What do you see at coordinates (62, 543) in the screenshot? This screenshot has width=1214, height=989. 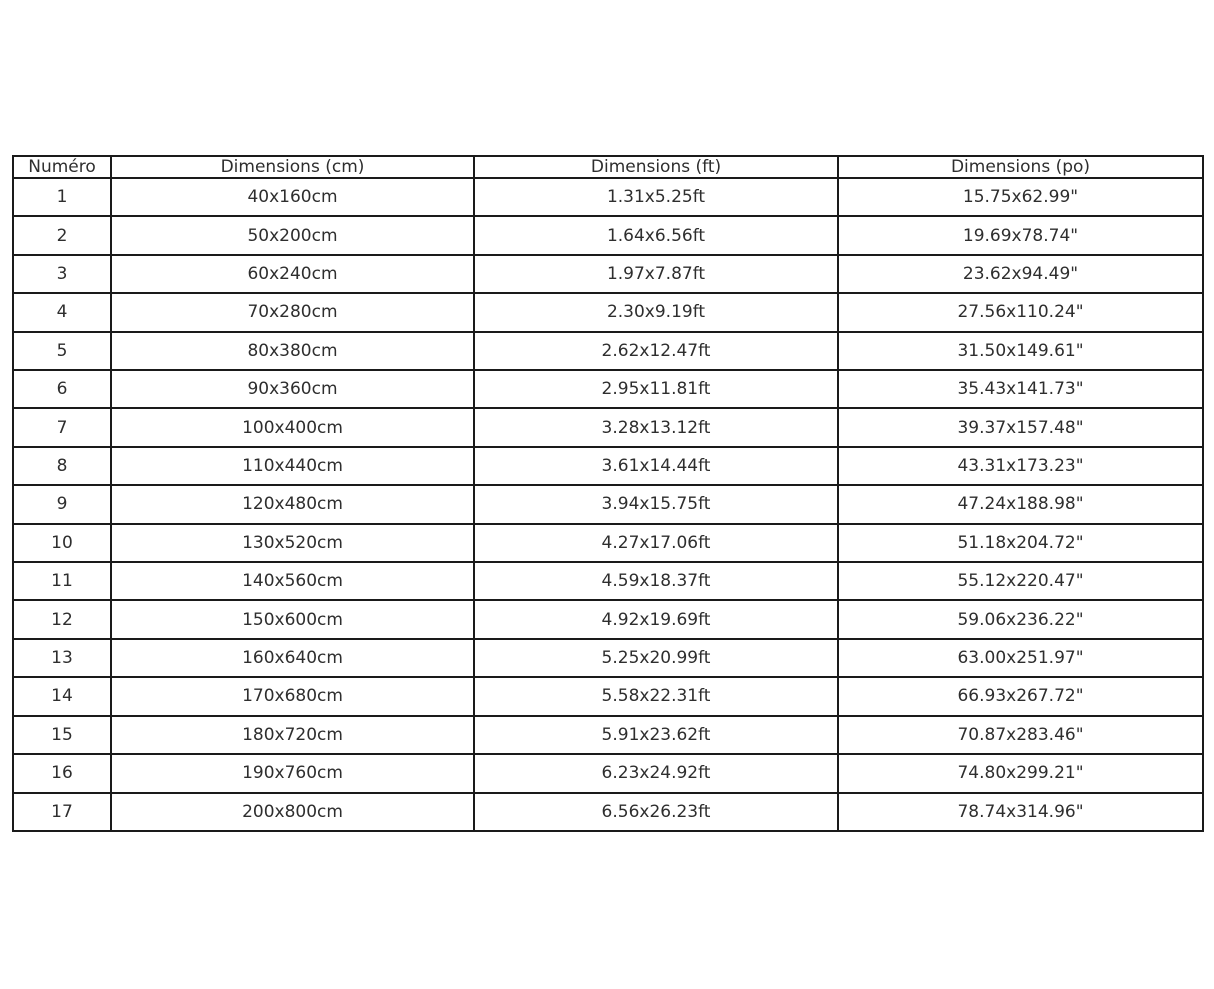 I see `numero-cell: 10` at bounding box center [62, 543].